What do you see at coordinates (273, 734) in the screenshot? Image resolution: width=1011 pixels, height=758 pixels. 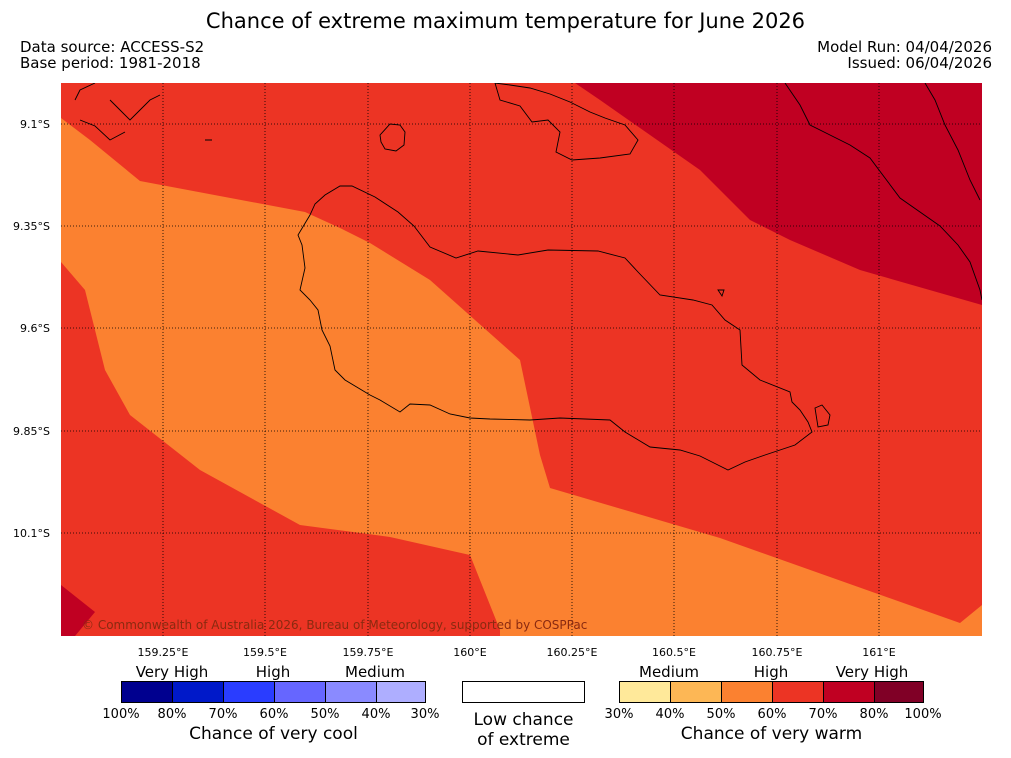 I see `cool-legend-title: Chance of very cool` at bounding box center [273, 734].